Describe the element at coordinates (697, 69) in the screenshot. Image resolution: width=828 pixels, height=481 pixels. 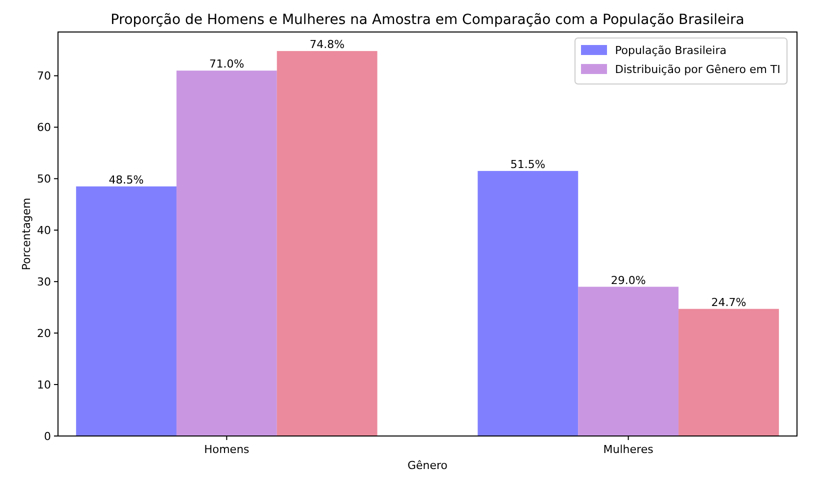
I see `legend-label: Distribuição por Gênero em TI` at that location.